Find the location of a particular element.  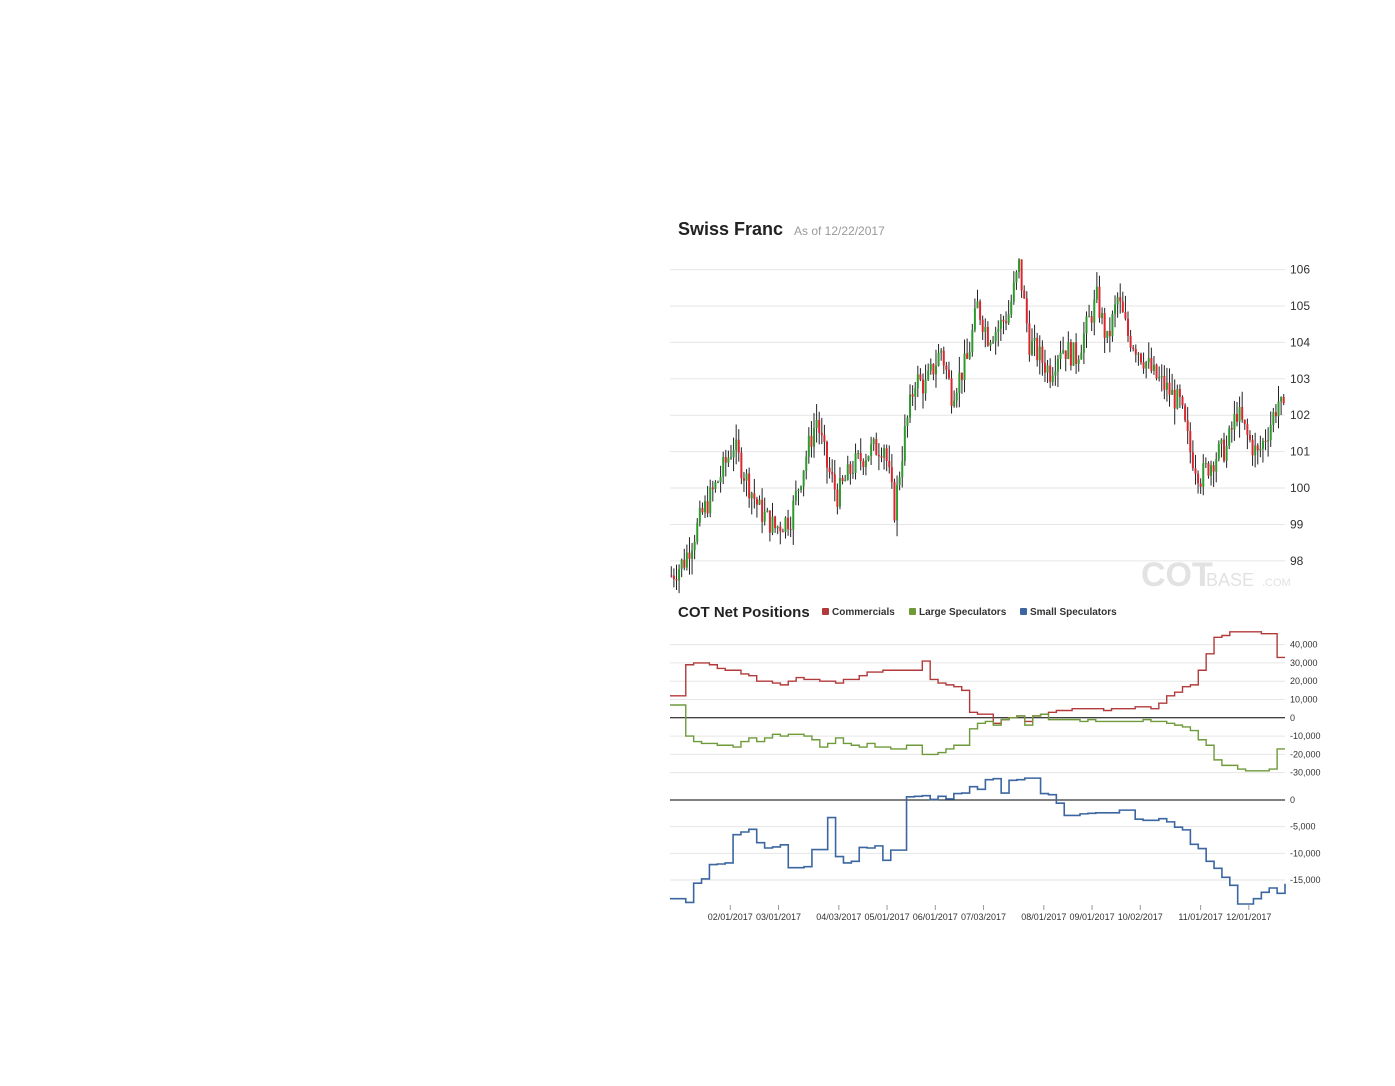

small-y-tick: -10,000 is located at coordinates (1305, 853).